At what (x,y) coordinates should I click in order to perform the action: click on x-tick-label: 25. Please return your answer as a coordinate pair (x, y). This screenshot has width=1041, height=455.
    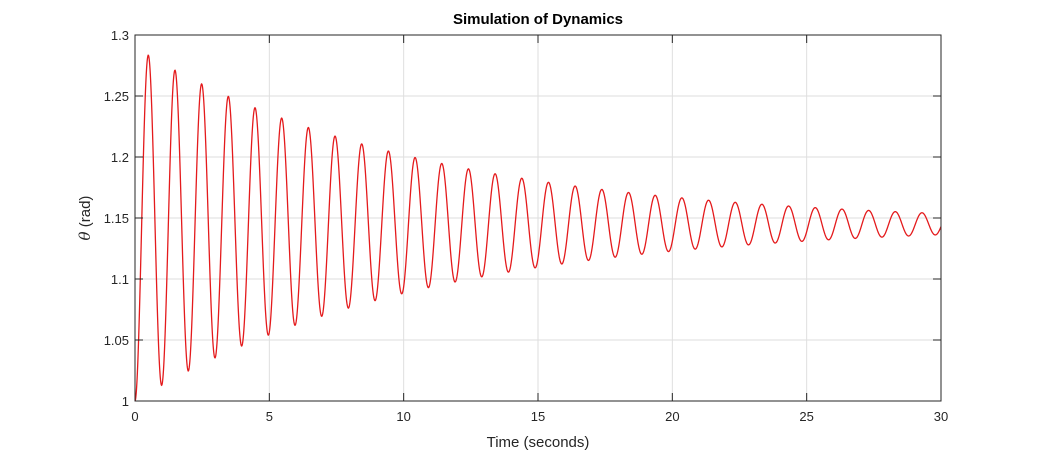
    Looking at the image, I should click on (806, 416).